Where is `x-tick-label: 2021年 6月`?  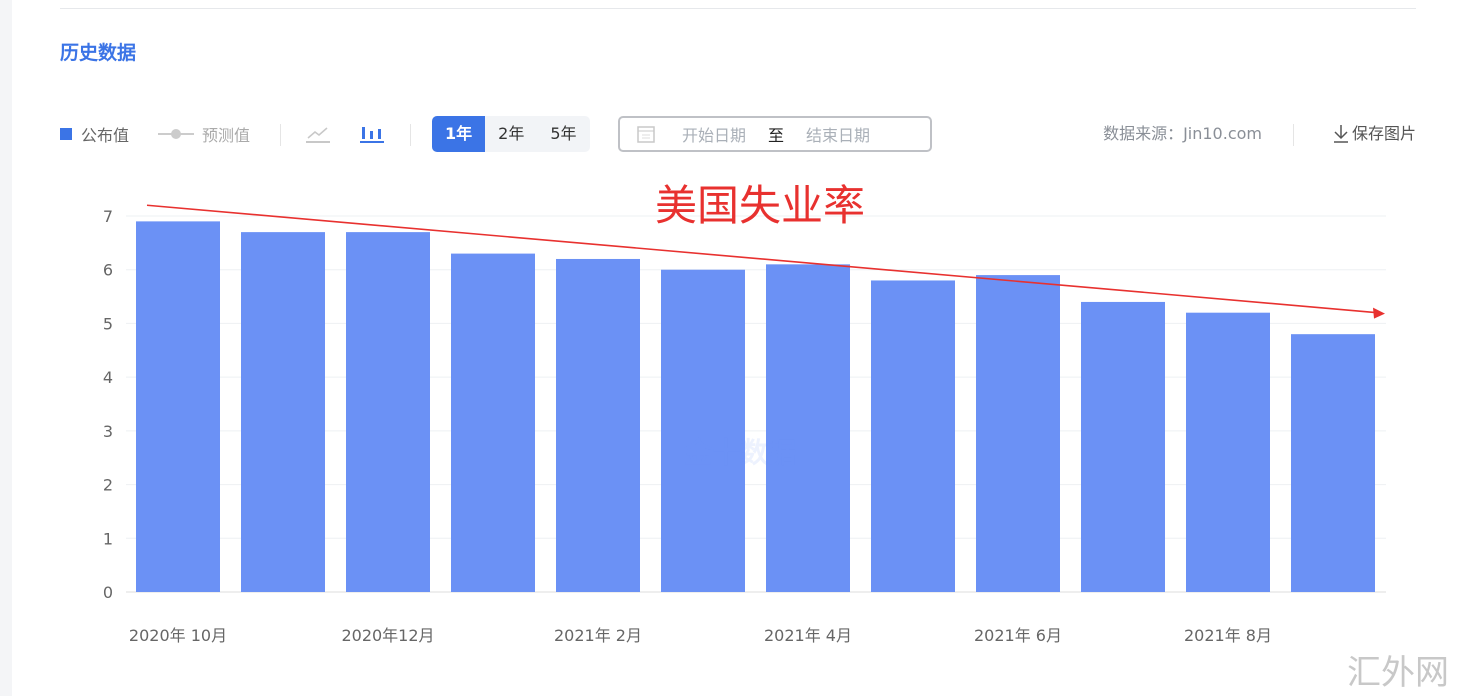
x-tick-label: 2021年 6月 is located at coordinates (1018, 635).